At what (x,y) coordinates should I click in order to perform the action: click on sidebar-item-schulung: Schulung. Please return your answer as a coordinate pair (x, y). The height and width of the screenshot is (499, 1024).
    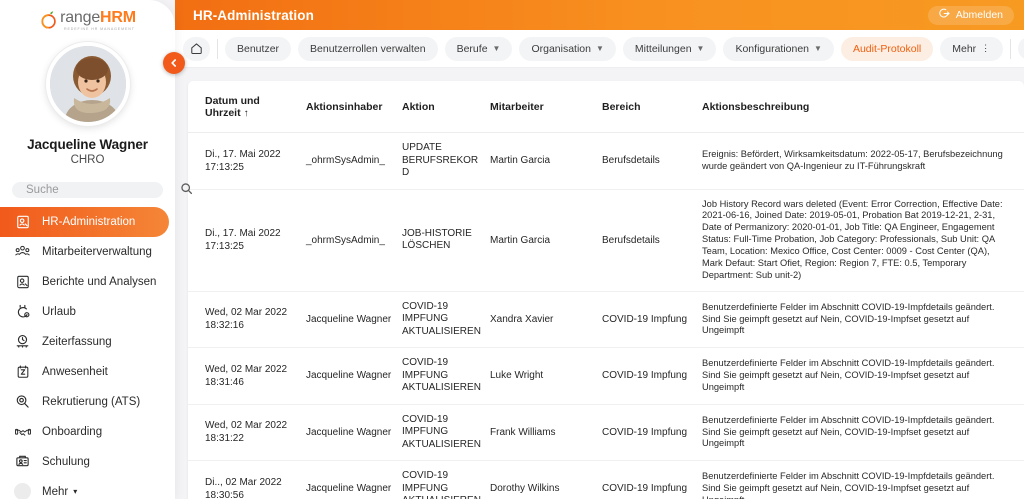
    Looking at the image, I should click on (84, 462).